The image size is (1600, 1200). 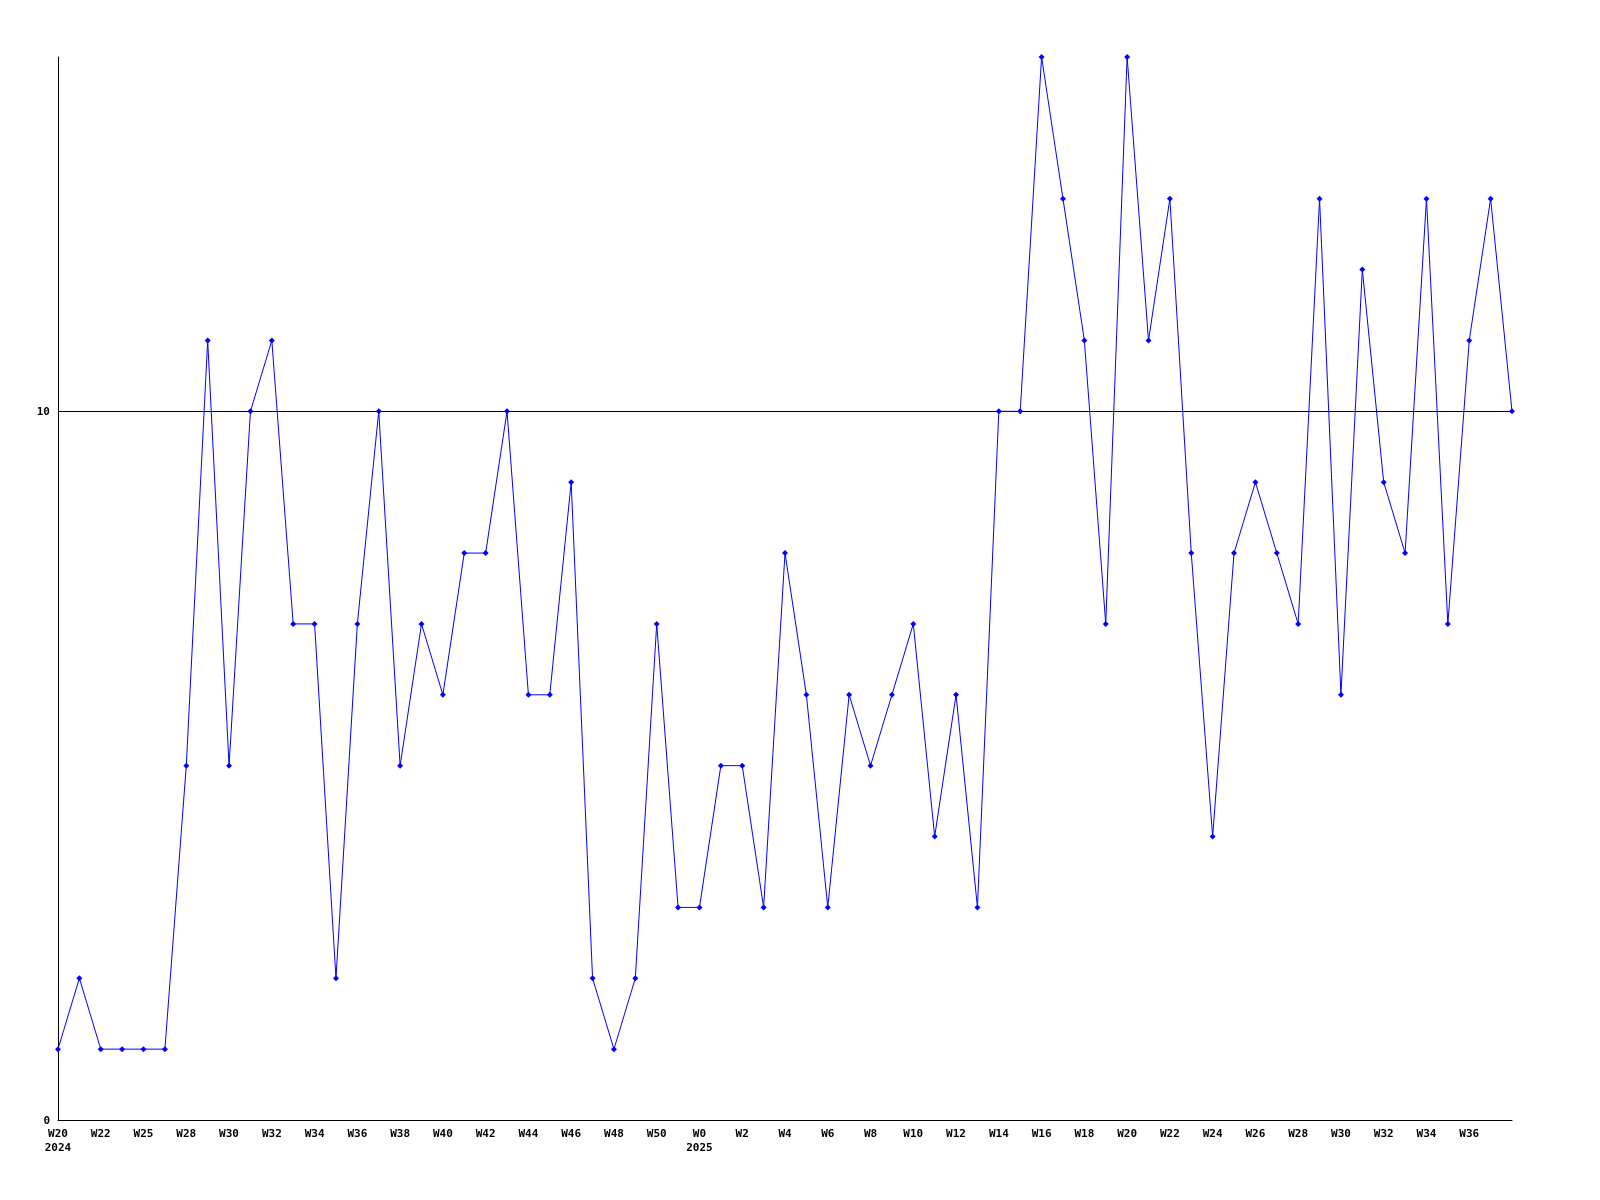 I want to click on x-tick-label: W48, so click(x=614, y=1133).